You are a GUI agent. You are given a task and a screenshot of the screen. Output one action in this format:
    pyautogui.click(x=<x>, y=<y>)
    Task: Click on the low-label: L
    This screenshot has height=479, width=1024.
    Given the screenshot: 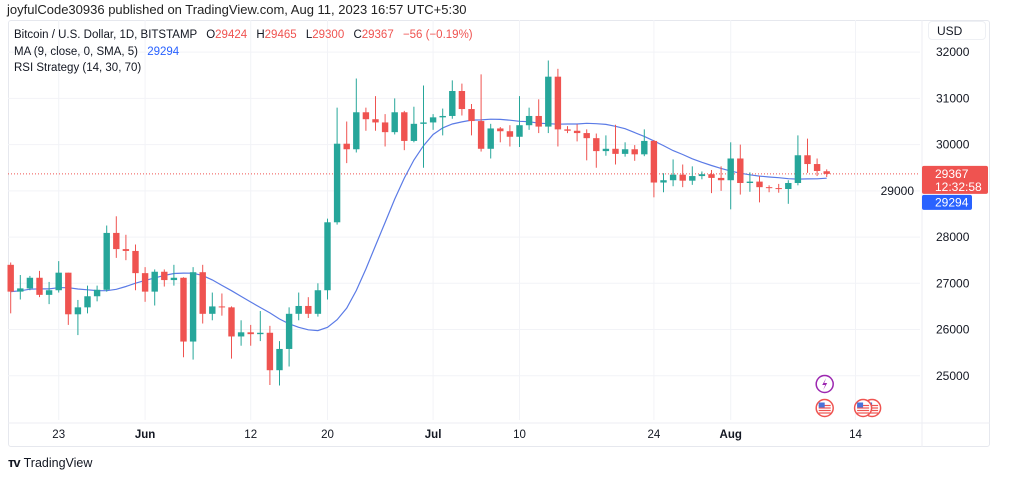 What is the action you would take?
    pyautogui.click(x=309, y=35)
    